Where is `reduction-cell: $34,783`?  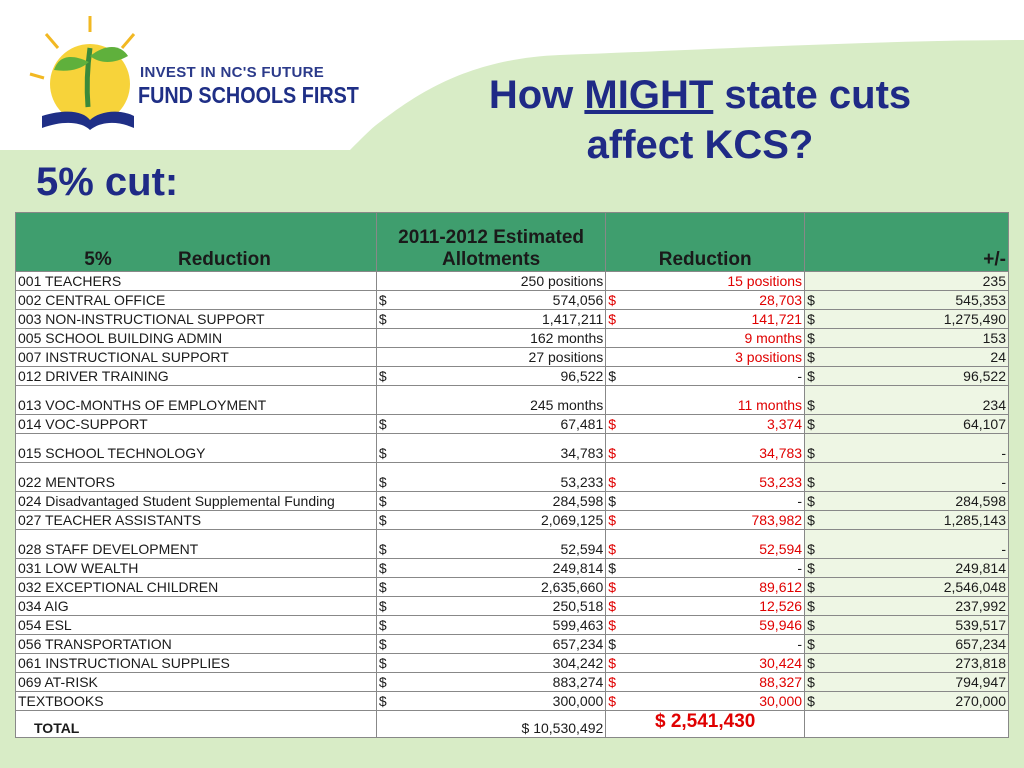 reduction-cell: $34,783 is located at coordinates (705, 448).